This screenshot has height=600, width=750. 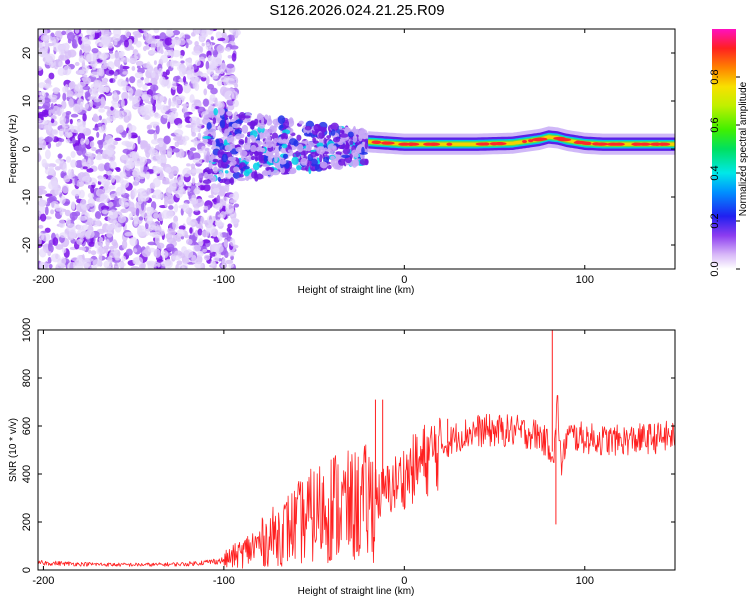 I want to click on colorbar-tick-label: 0.0, so click(x=715, y=268).